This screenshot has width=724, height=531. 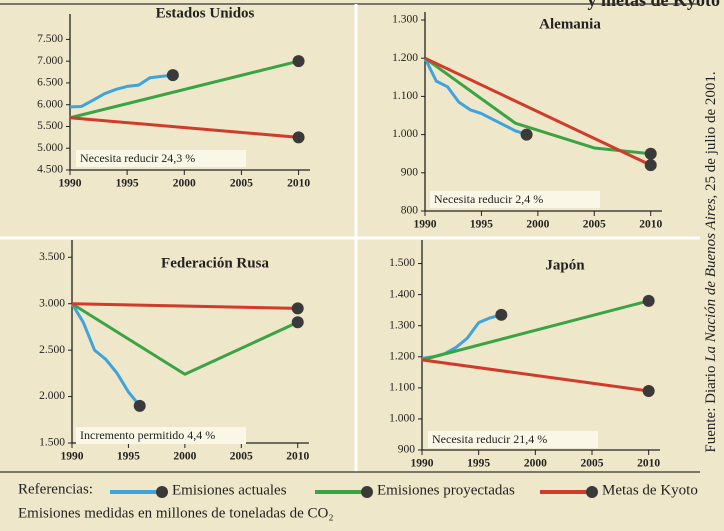 What do you see at coordinates (402, 294) in the screenshot?
I see `y-tick-label: 1.400` at bounding box center [402, 294].